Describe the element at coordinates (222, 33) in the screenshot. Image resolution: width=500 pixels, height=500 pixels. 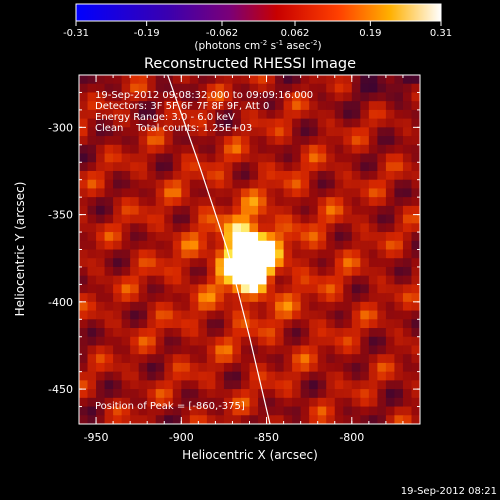
I see `colorbar-tick-label: -0.062` at that location.